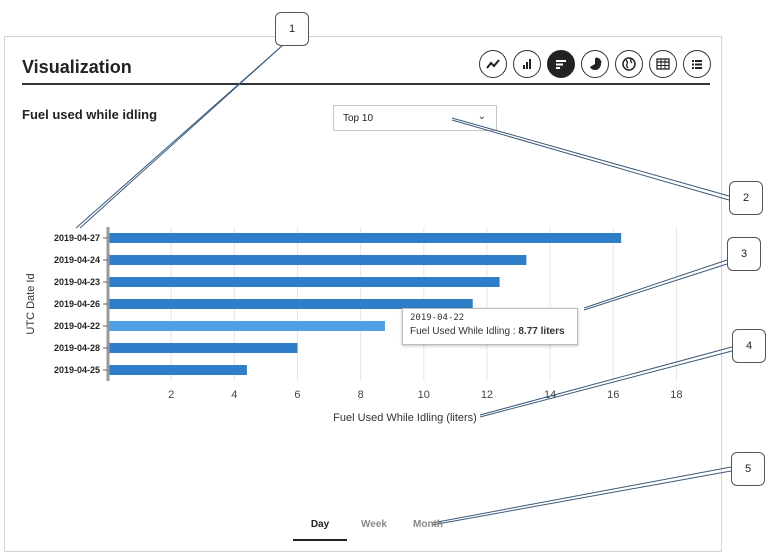 The width and height of the screenshot is (779, 557). I want to click on category-label: 2019-04-28, so click(77, 348).